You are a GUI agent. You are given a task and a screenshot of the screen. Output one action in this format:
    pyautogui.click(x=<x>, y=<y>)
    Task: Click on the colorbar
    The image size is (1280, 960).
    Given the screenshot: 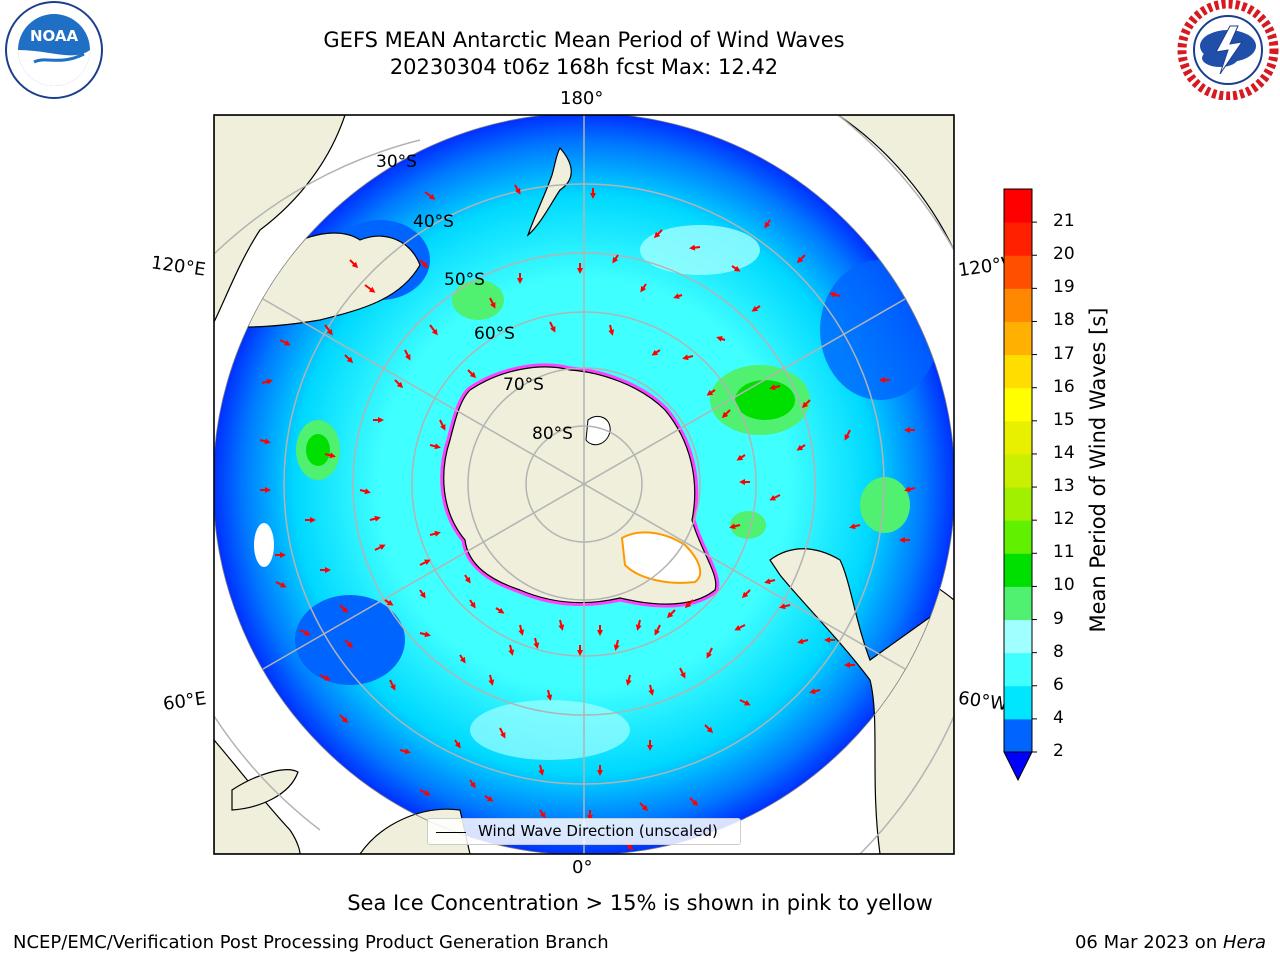 What is the action you would take?
    pyautogui.click(x=1020, y=485)
    